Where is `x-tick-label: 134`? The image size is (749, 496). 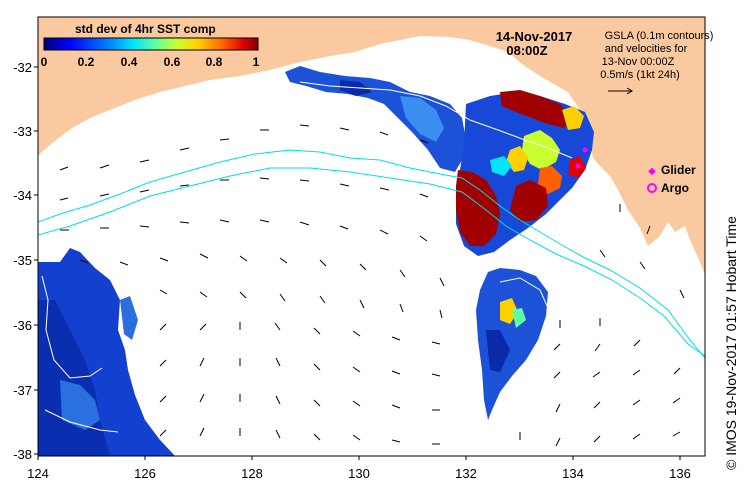
x-tick-label: 134 is located at coordinates (573, 473).